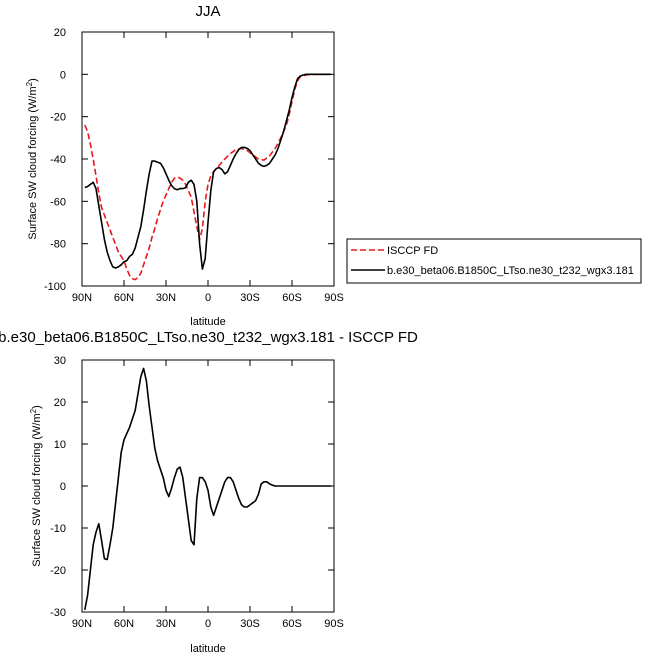  I want to click on top-y-tick-label: -40, so click(58, 160).